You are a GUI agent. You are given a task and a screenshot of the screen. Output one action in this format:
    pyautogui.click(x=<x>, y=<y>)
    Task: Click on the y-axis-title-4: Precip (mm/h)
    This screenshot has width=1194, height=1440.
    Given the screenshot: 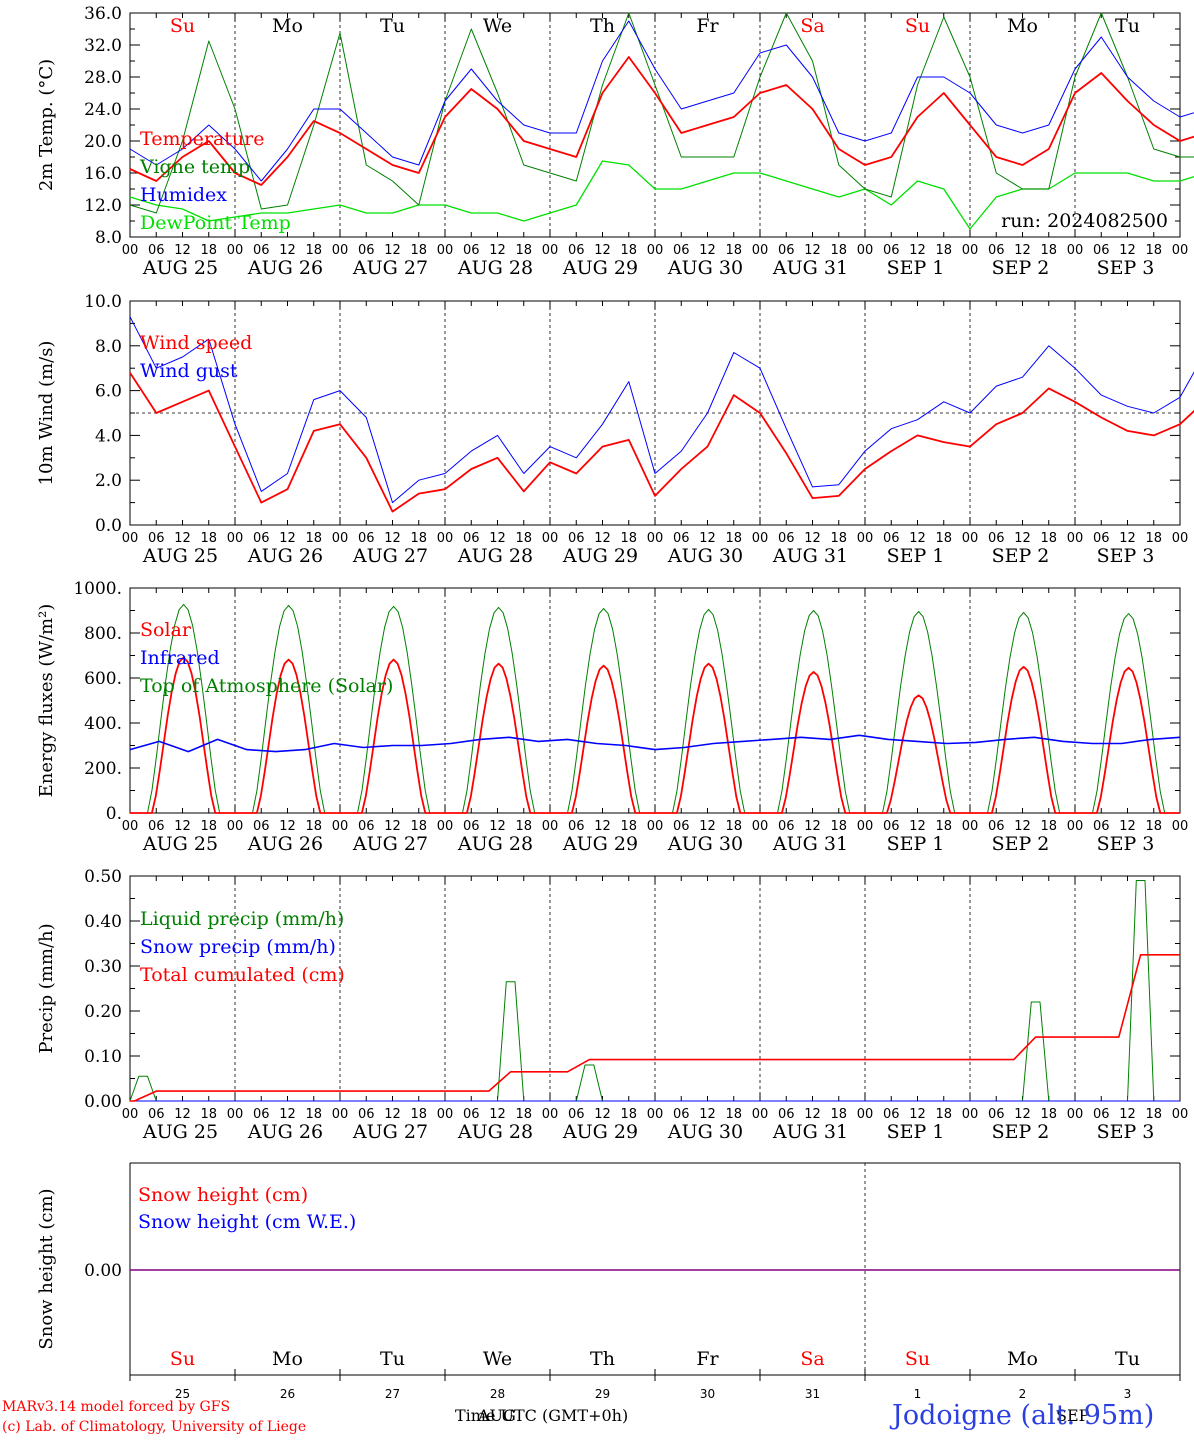 What is the action you would take?
    pyautogui.click(x=46, y=988)
    